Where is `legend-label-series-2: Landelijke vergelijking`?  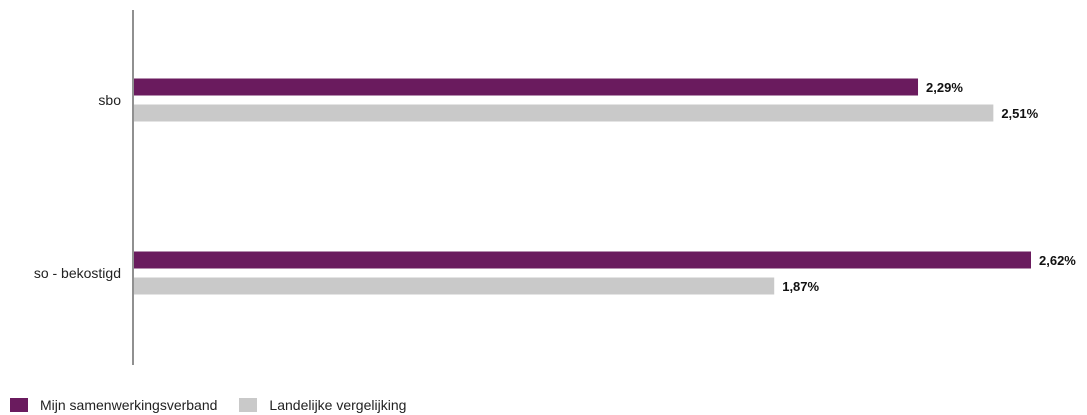
legend-label-series-2: Landelijke vergelijking is located at coordinates (338, 405).